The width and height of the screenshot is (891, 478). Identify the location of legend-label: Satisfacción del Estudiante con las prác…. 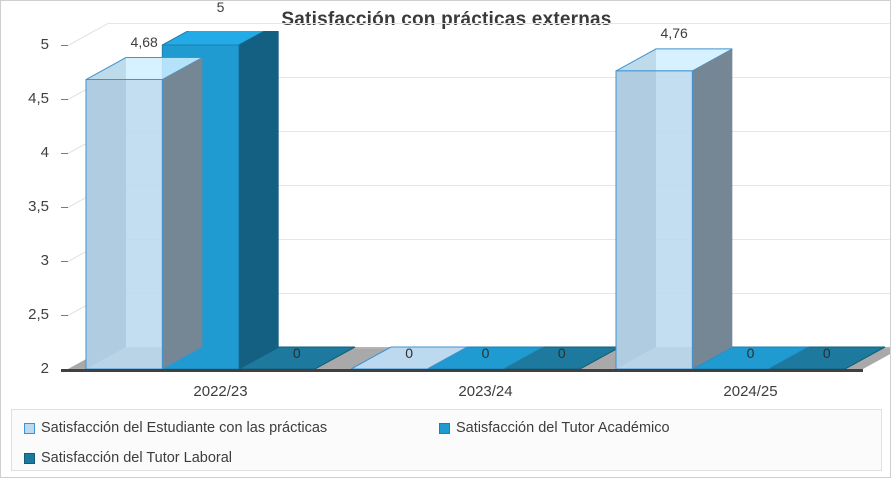
(184, 428).